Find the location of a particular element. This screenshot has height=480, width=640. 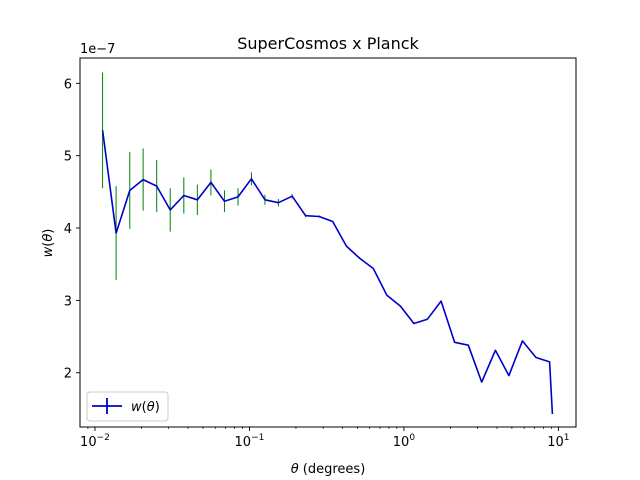

x-tick-label: 10⁰ is located at coordinates (404, 441).